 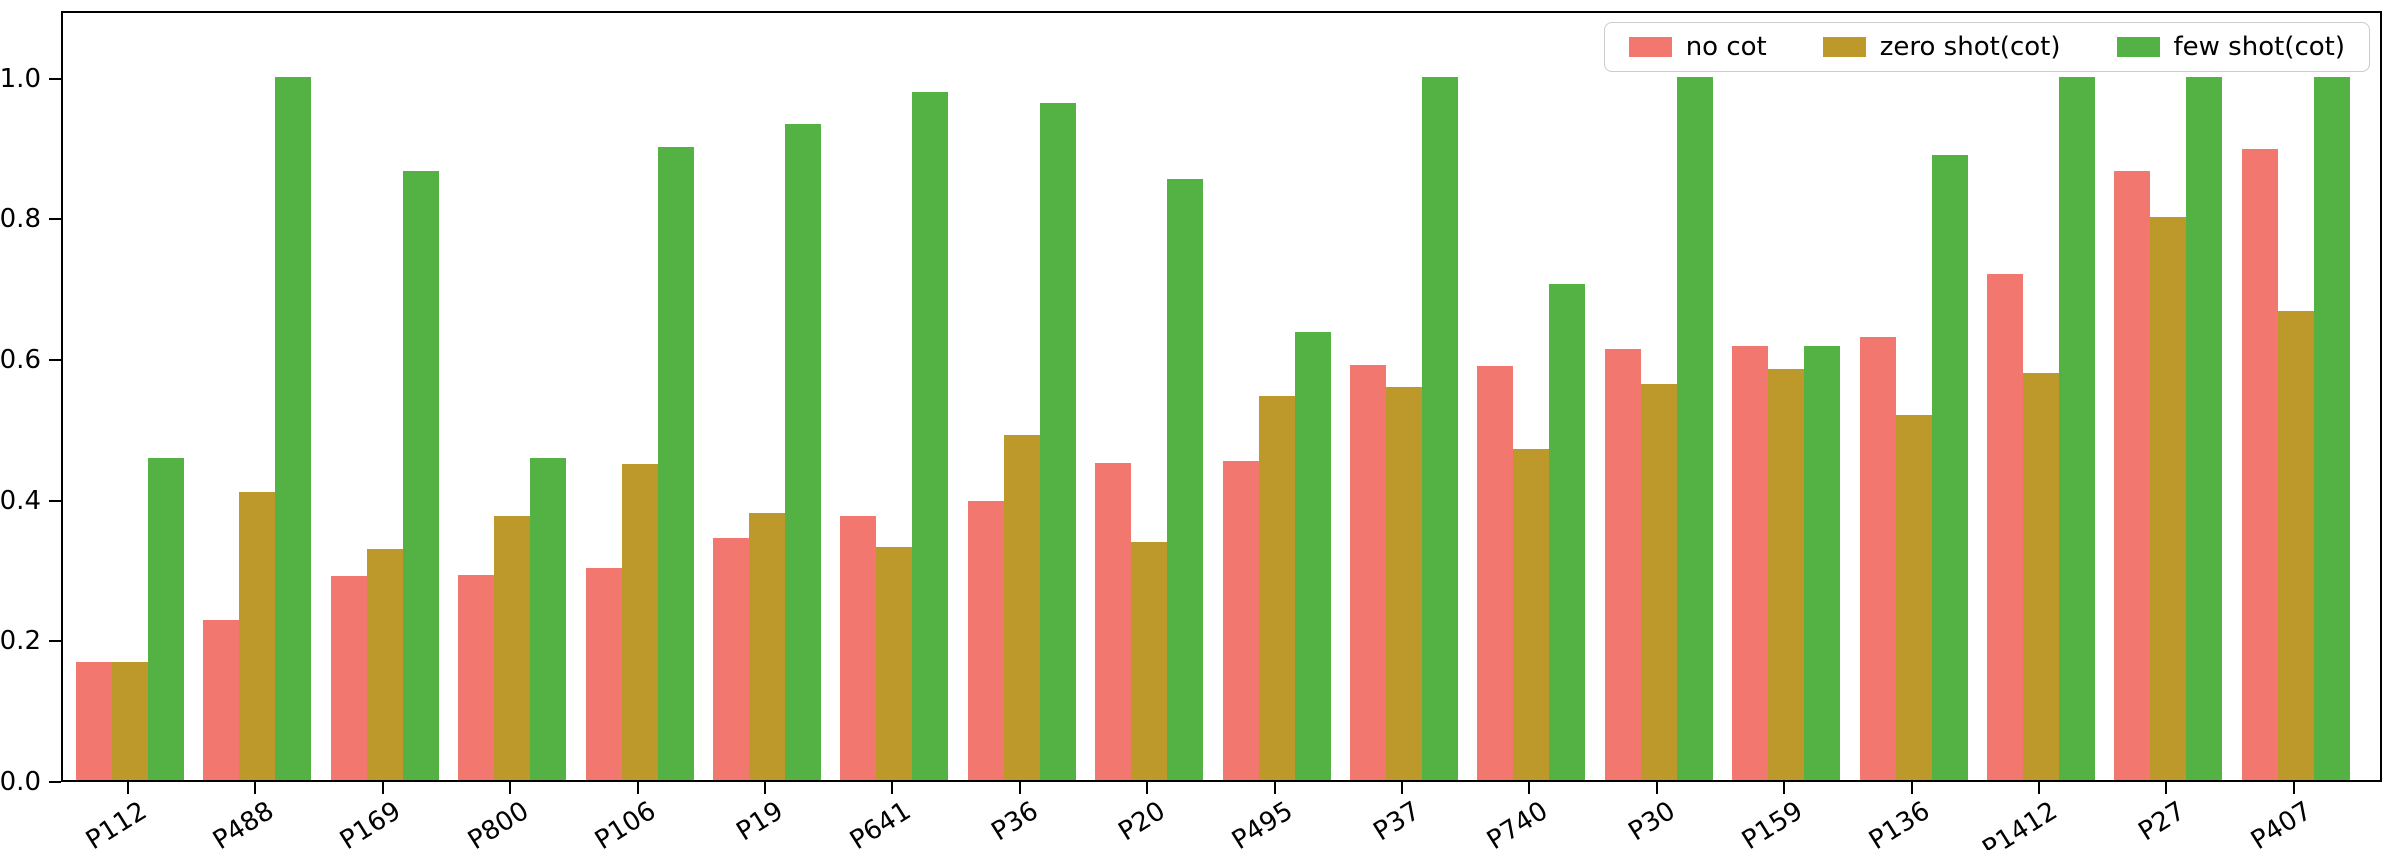 I want to click on bar-no-cot-P641, so click(x=858, y=648).